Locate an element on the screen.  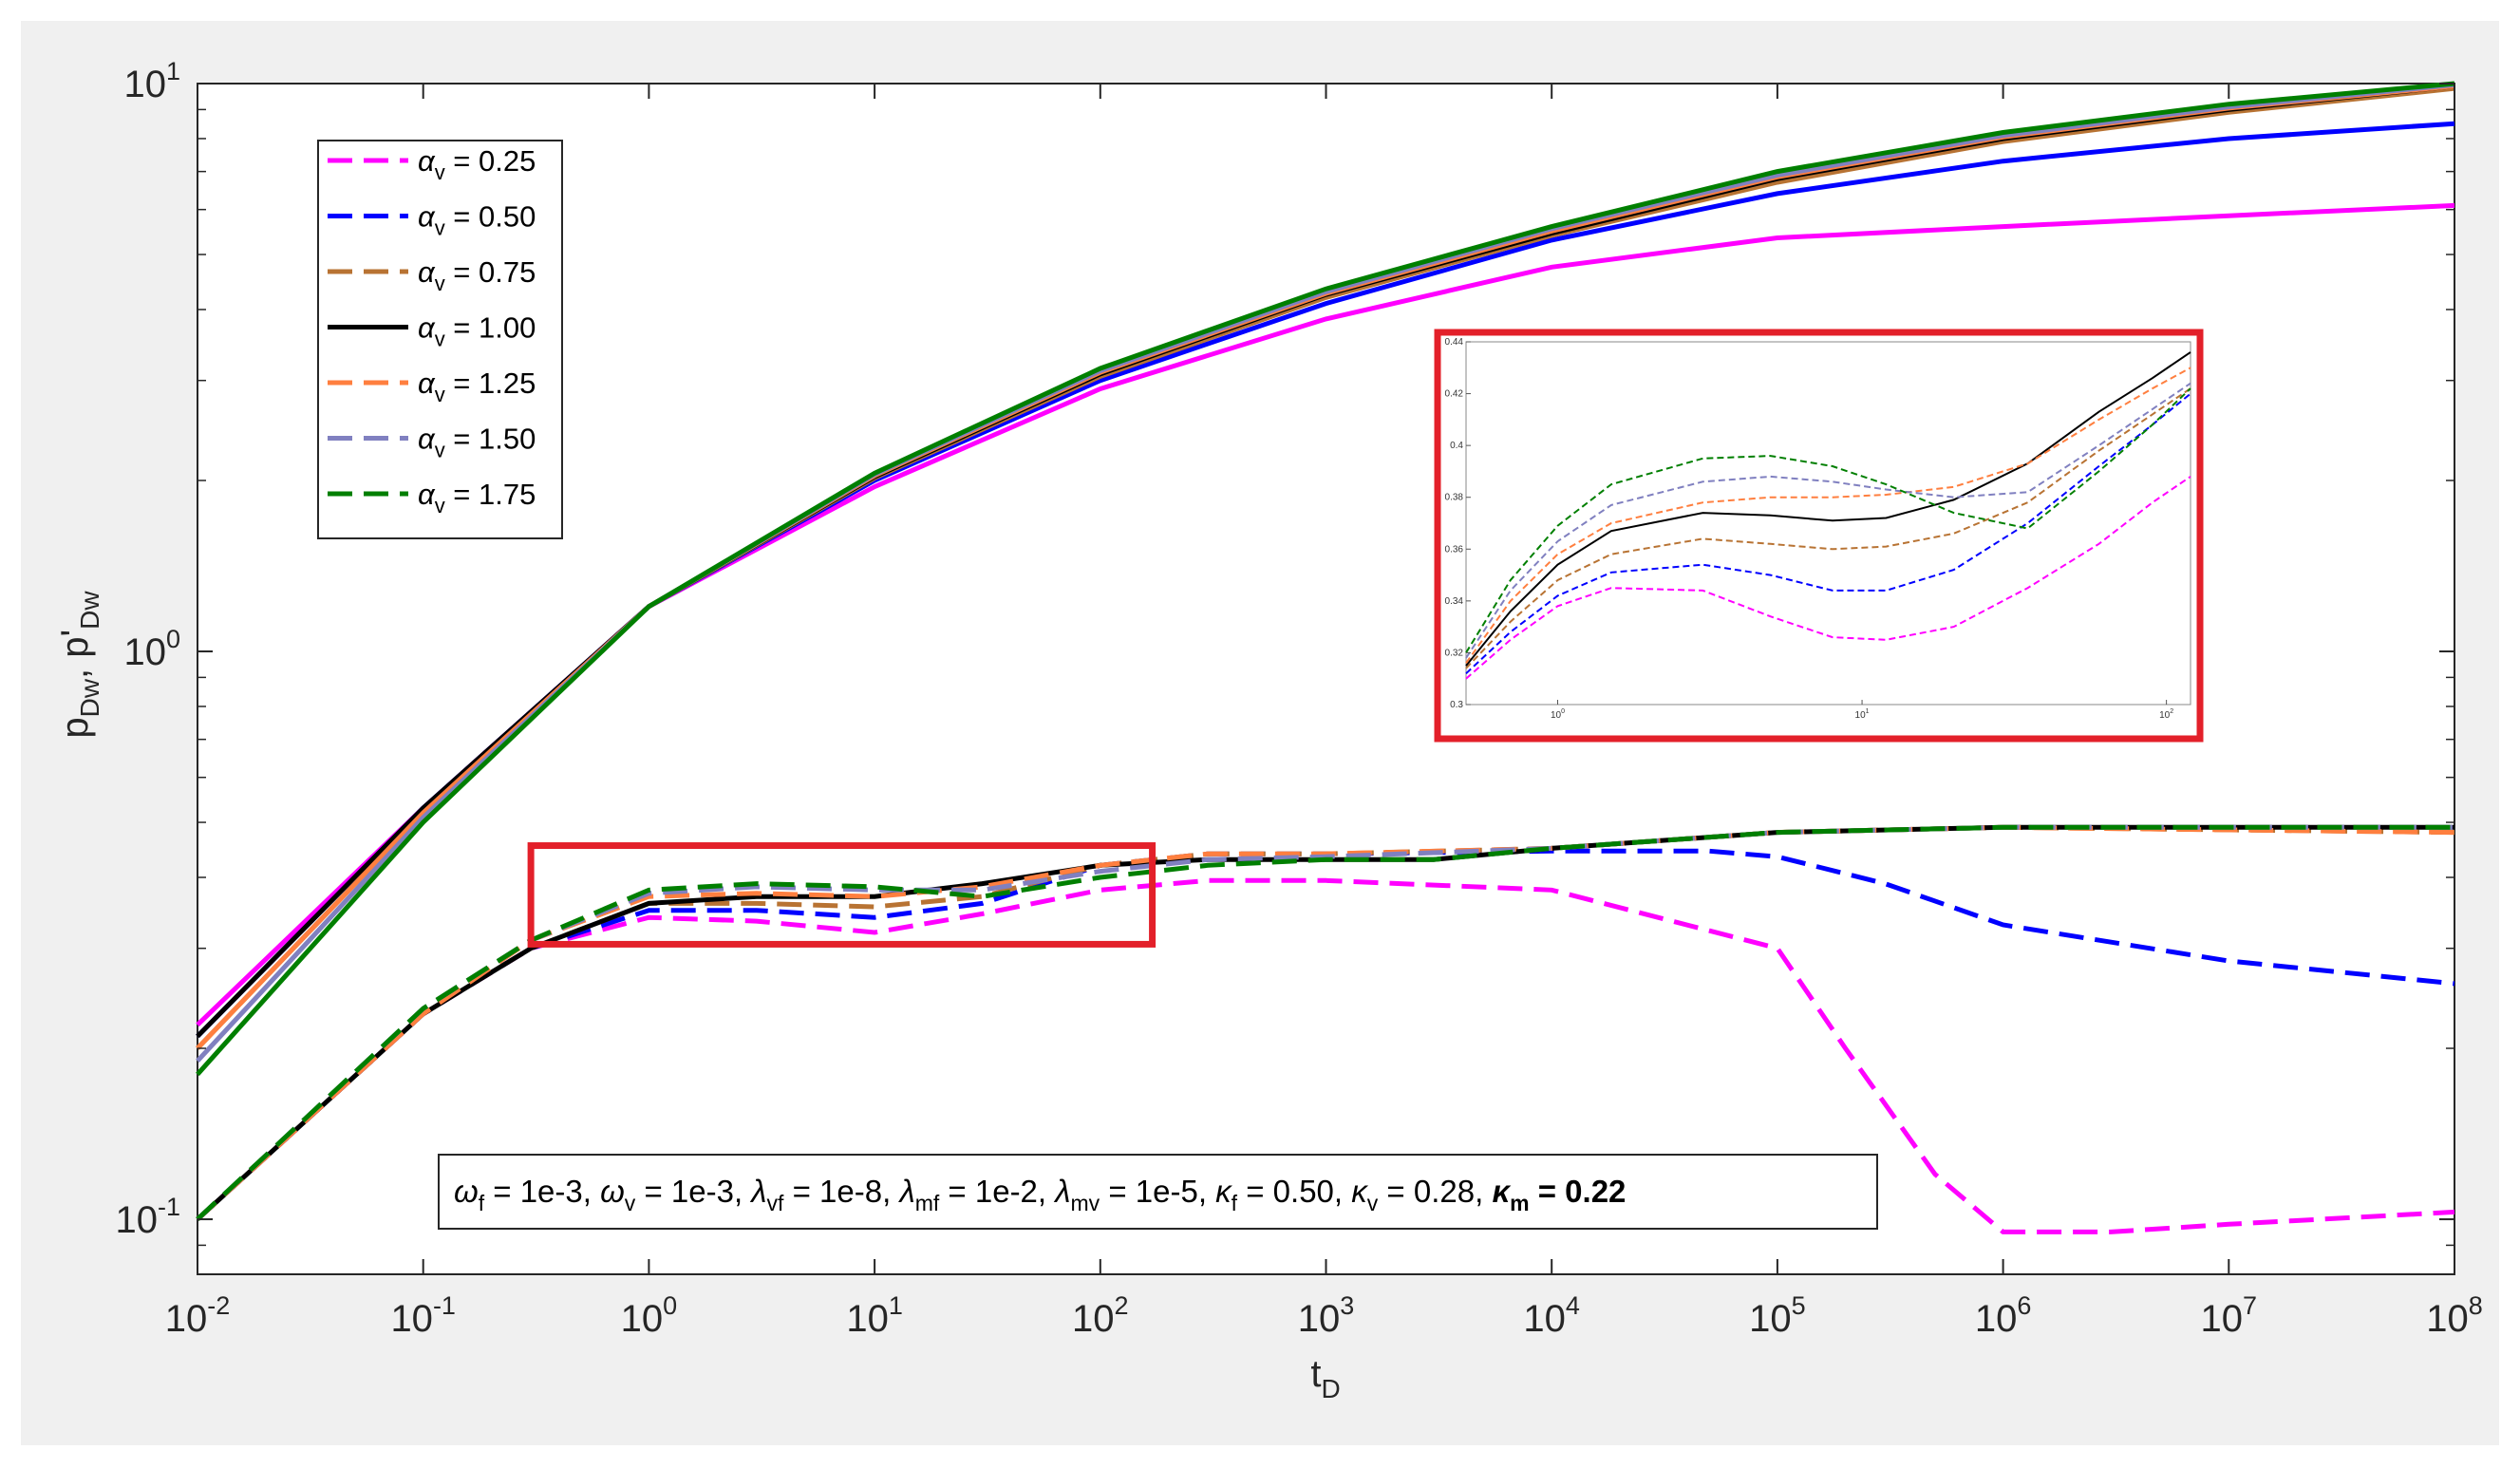
x-tick-label: 10² is located at coordinates (1100, 1316).